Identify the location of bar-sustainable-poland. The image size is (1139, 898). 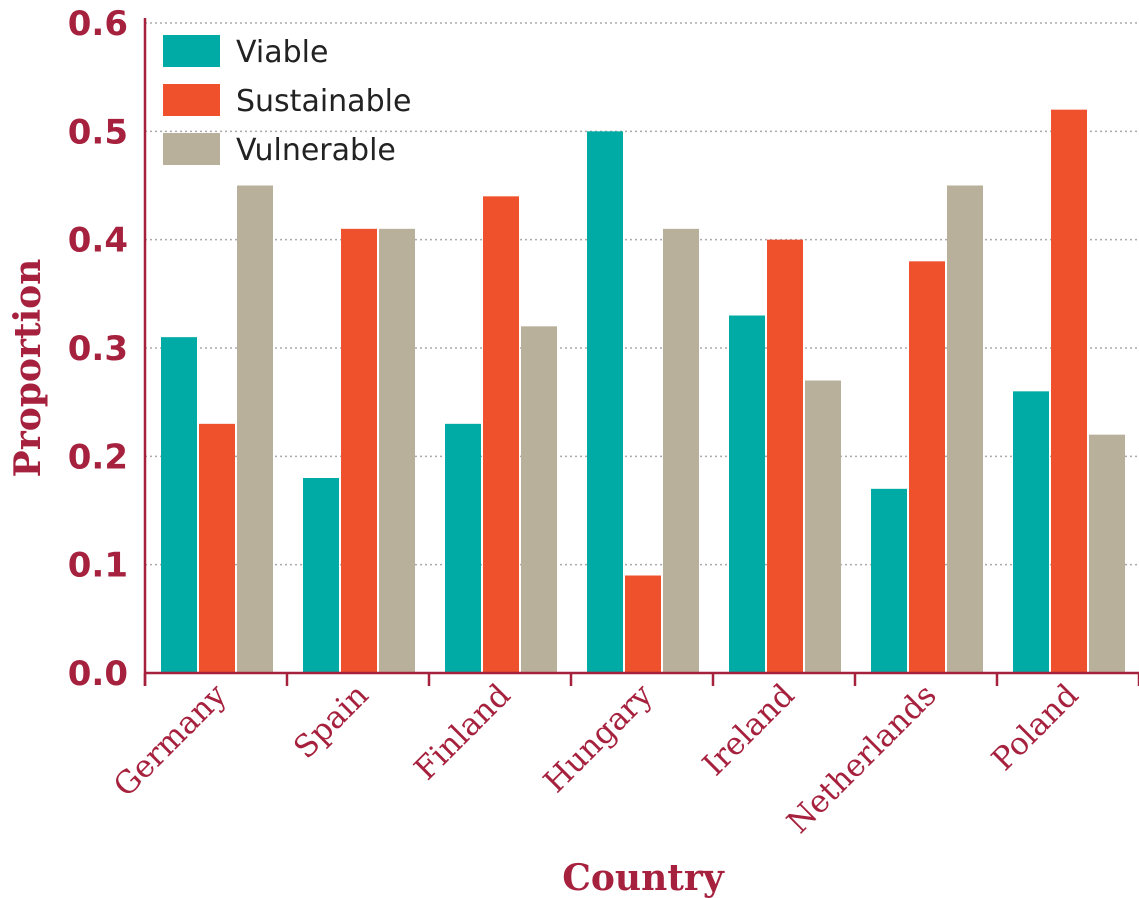
(1069, 391).